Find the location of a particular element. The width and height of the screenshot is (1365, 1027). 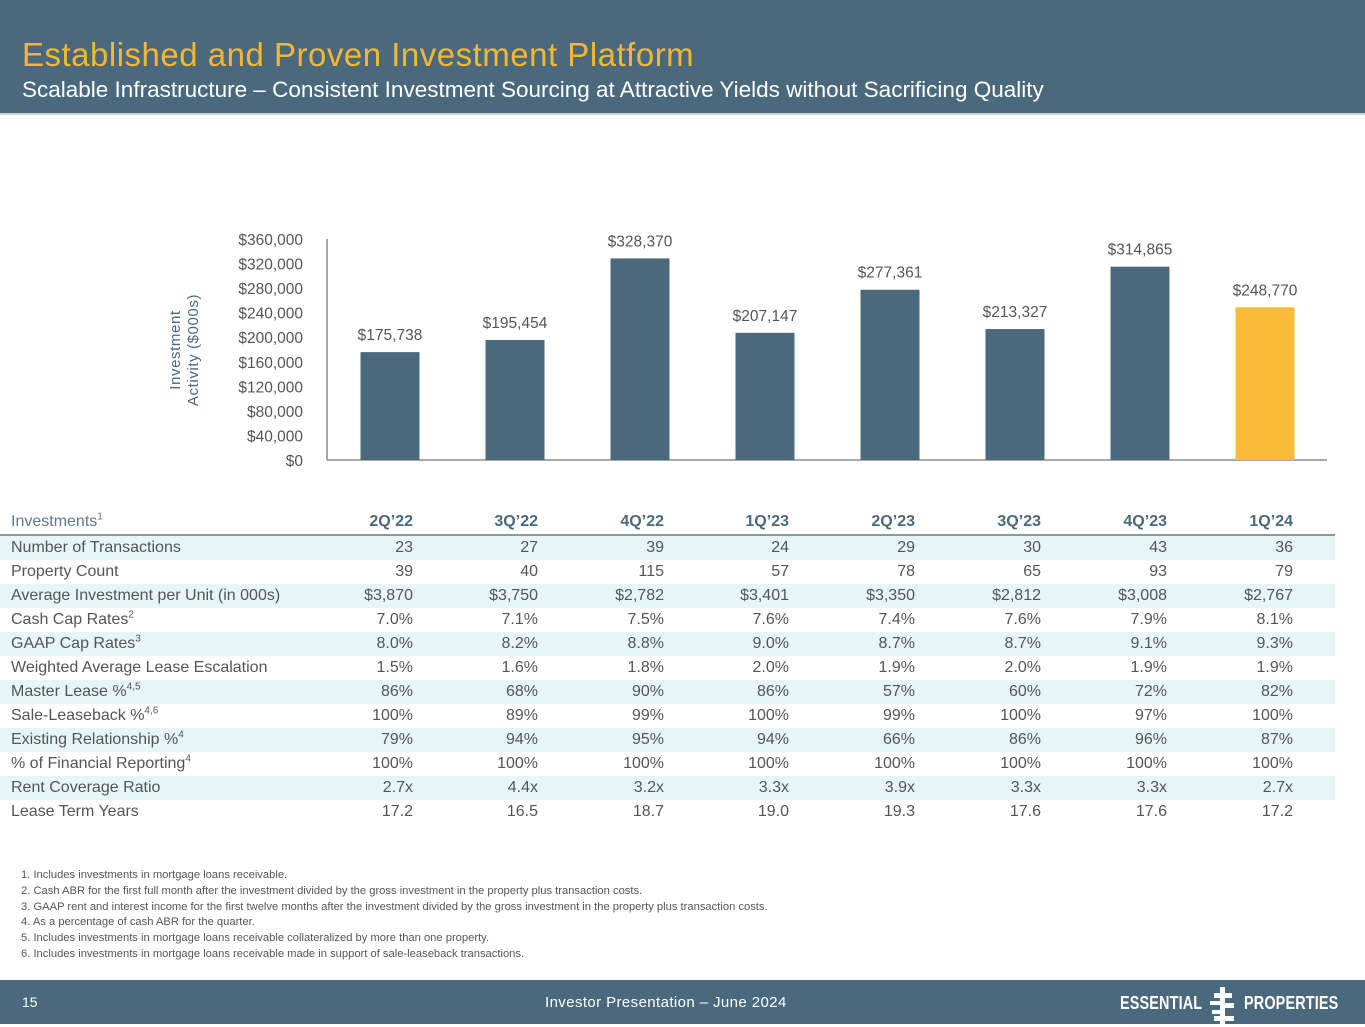

bar-data-label: $207,147 is located at coordinates (765, 316).